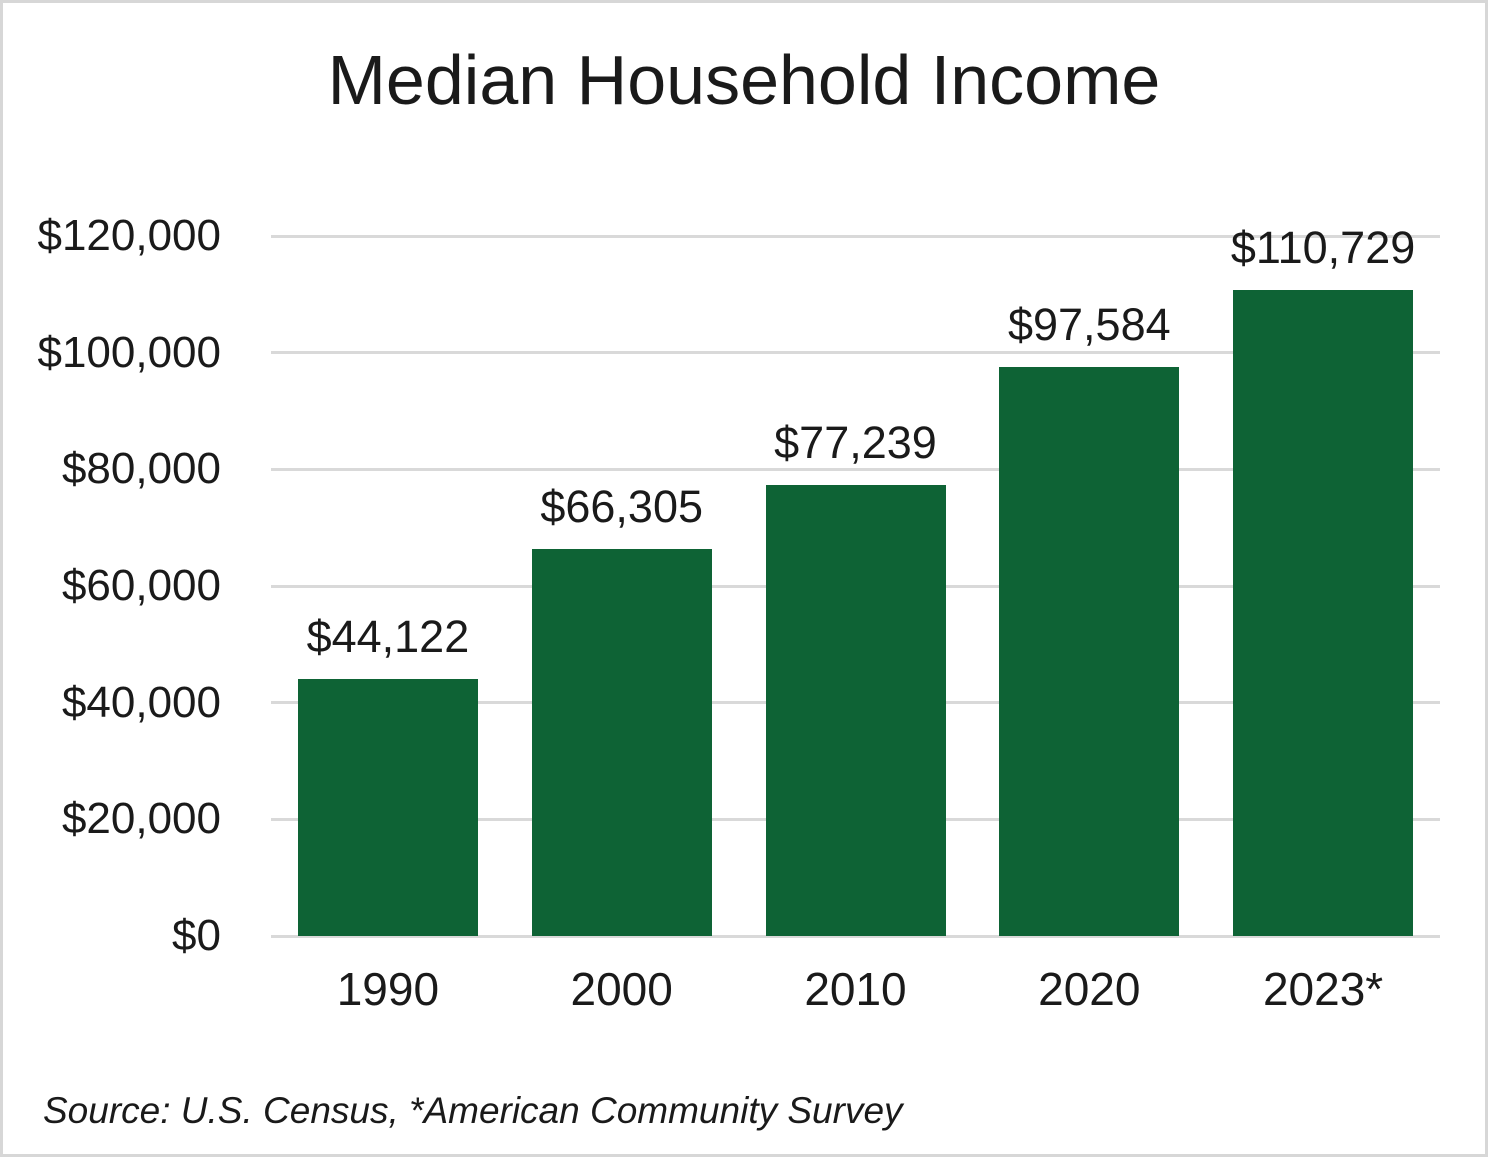 Image resolution: width=1488 pixels, height=1157 pixels. What do you see at coordinates (141, 585) in the screenshot?
I see `y-tick-label: $60,000` at bounding box center [141, 585].